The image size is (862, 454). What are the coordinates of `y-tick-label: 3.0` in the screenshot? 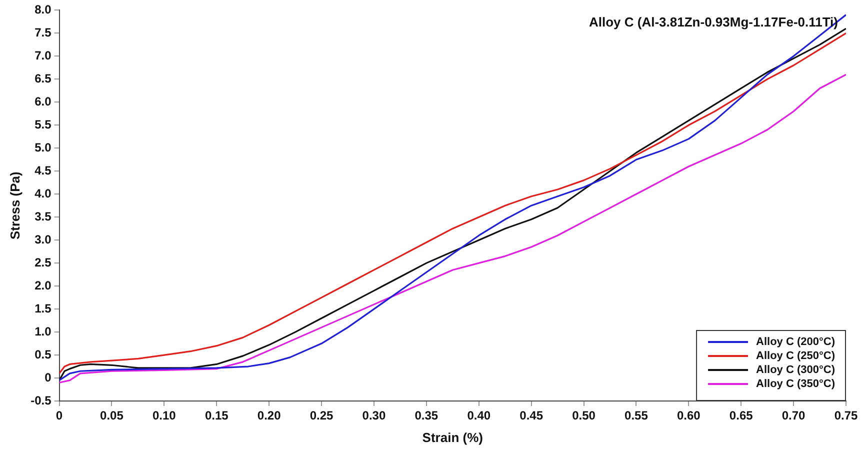 It's located at (43, 239).